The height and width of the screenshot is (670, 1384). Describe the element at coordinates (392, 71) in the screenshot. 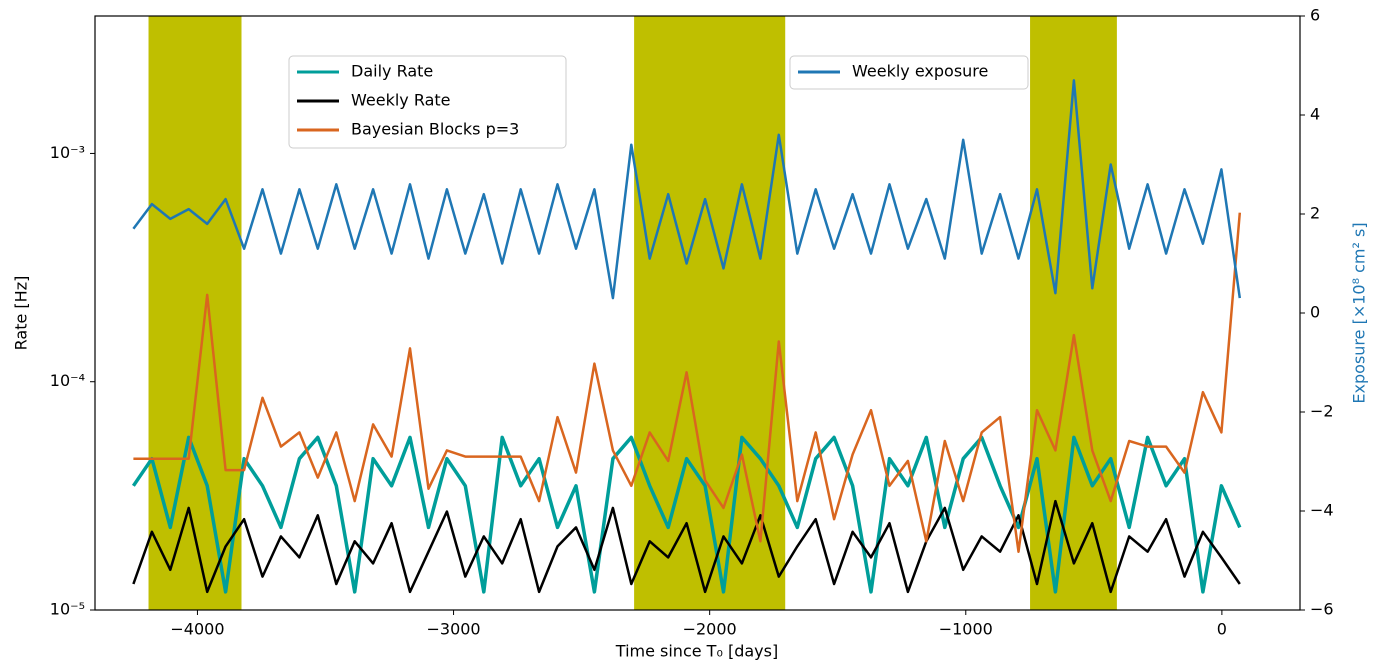

I see `legend-label: Daily Rate` at that location.